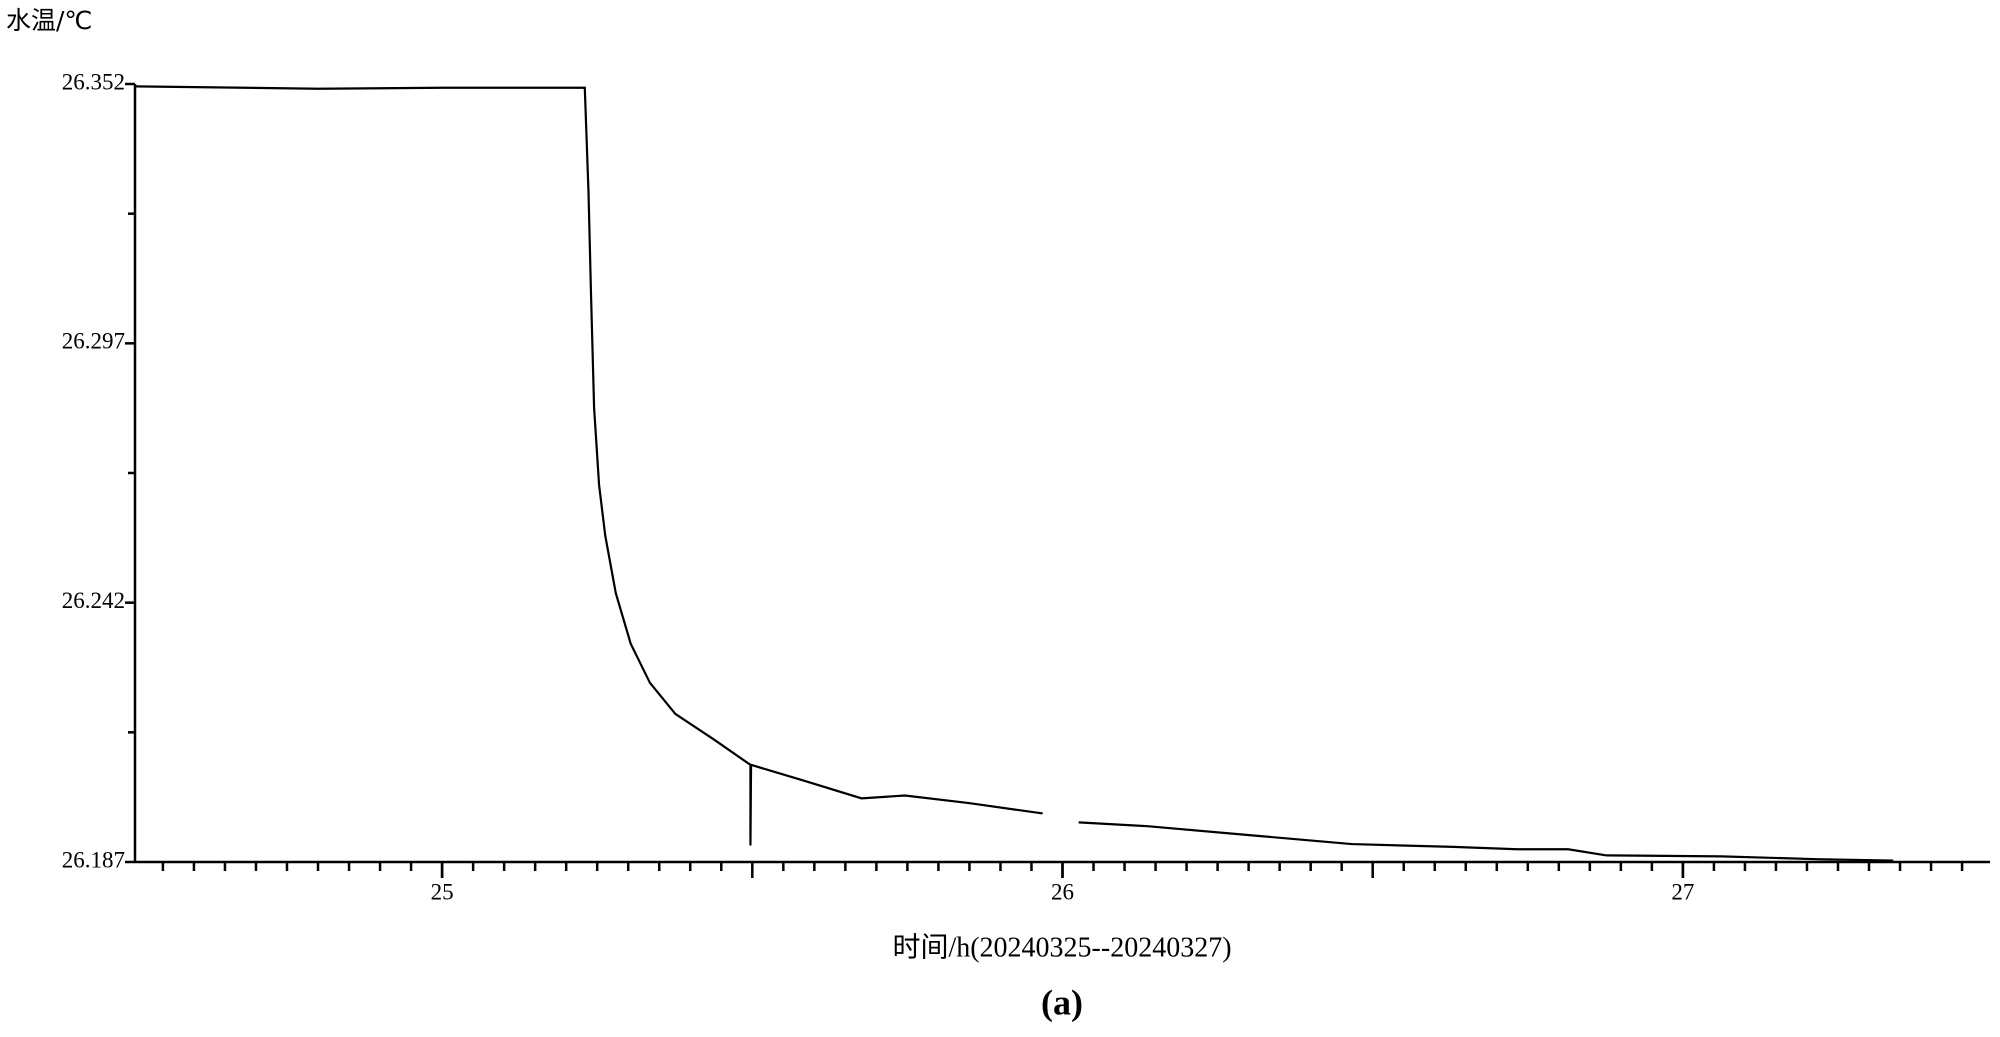 The width and height of the screenshot is (2000, 1037). I want to click on y-tick-label: 26.187, so click(93, 859).